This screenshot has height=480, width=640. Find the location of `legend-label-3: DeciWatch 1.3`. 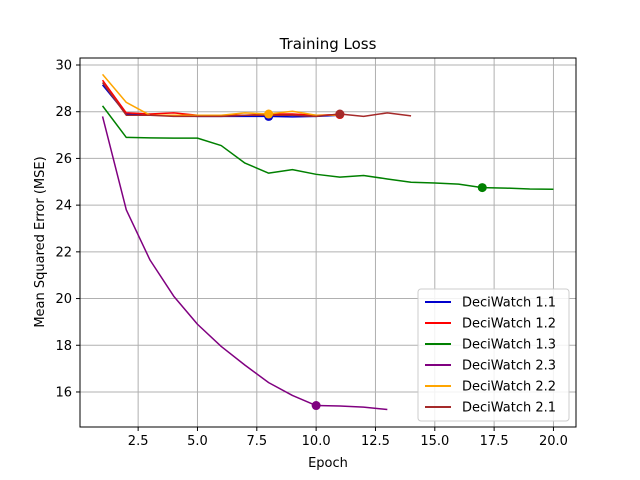

legend-label-3: DeciWatch 1.3 is located at coordinates (509, 345).